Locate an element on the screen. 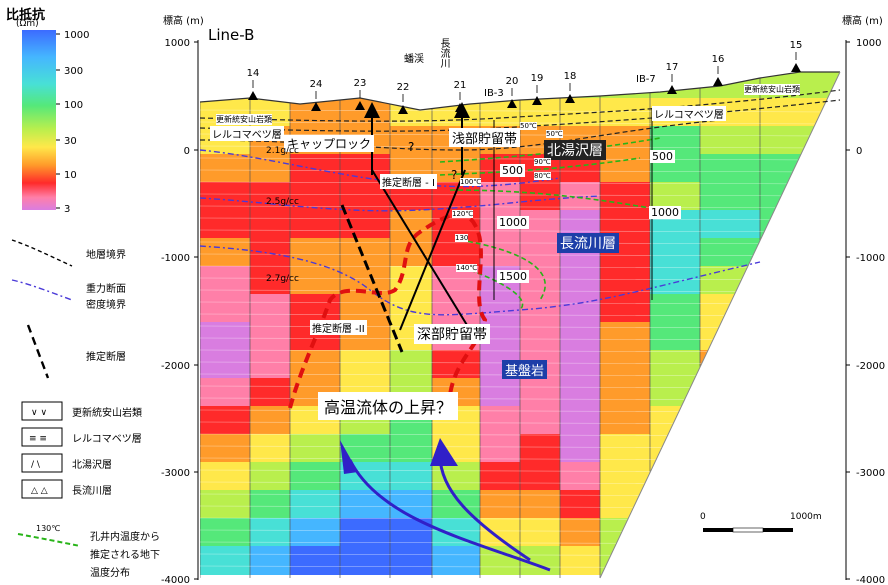 The width and height of the screenshot is (888, 585). density-label-25: 2.5g/cc is located at coordinates (282, 202).